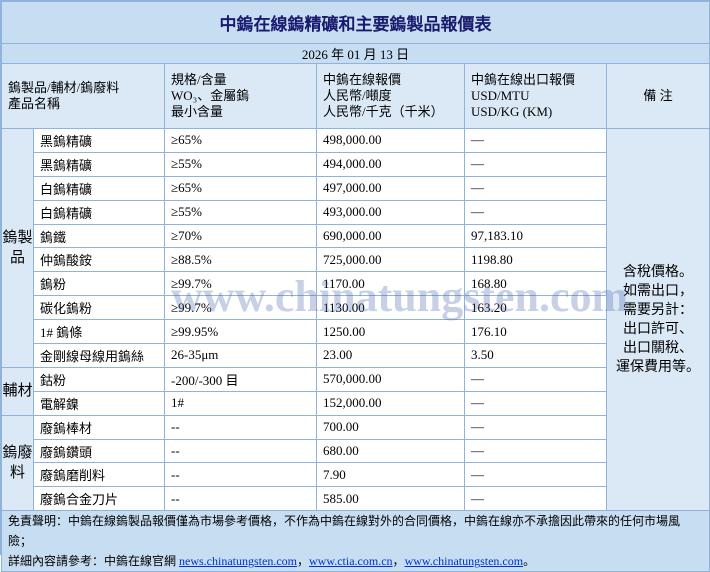  What do you see at coordinates (535, 96) in the screenshot?
I see `header-cell: 中鎢在線出口報價 USD/MTU USD/KG (KM)` at bounding box center [535, 96].